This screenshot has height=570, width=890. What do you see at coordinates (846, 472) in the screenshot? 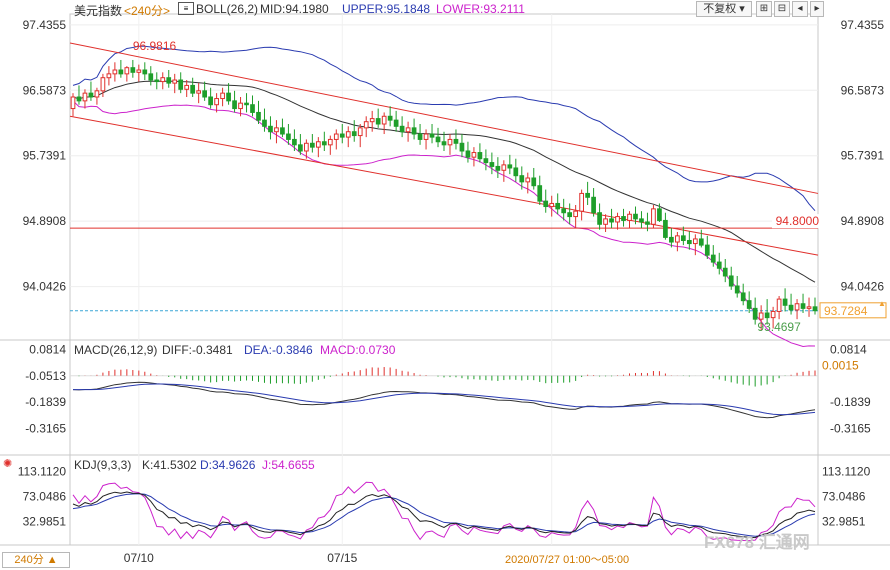
I see `kdj-tick-right: 113.1120` at bounding box center [846, 472].